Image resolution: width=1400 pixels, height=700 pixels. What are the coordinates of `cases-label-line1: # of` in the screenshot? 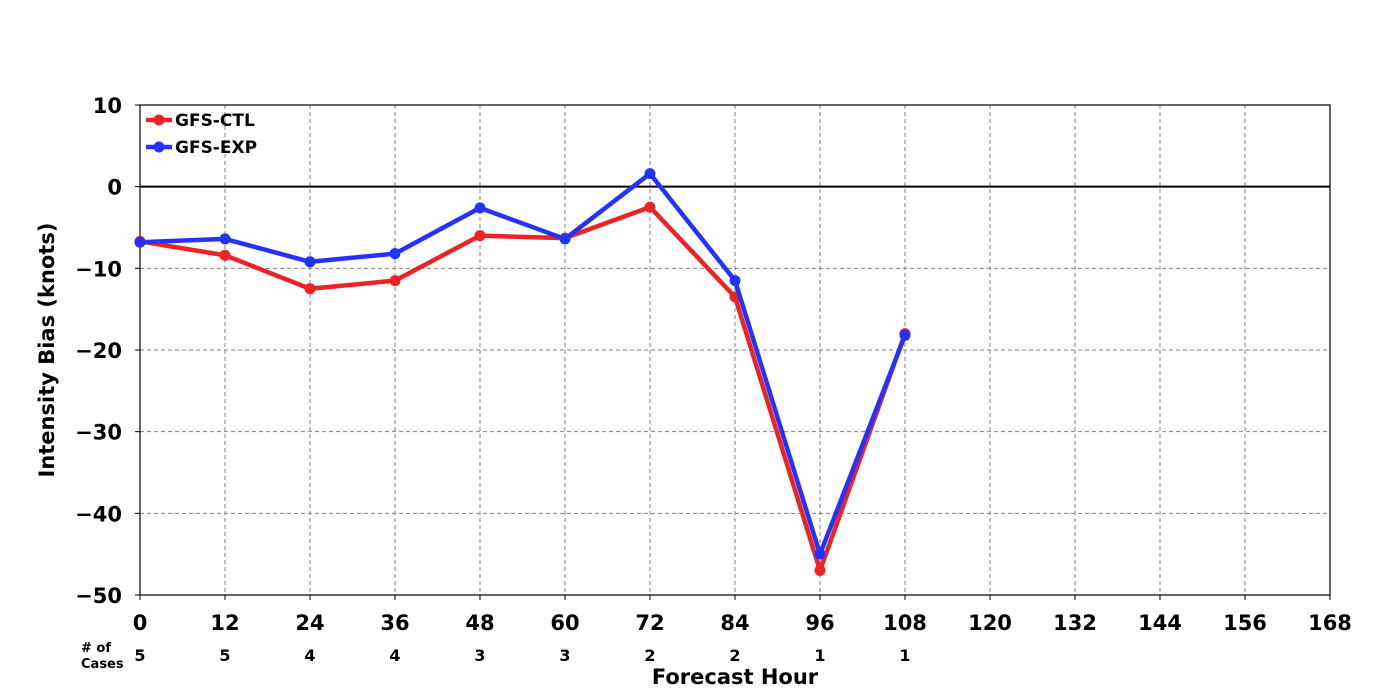 It's located at (96, 648).